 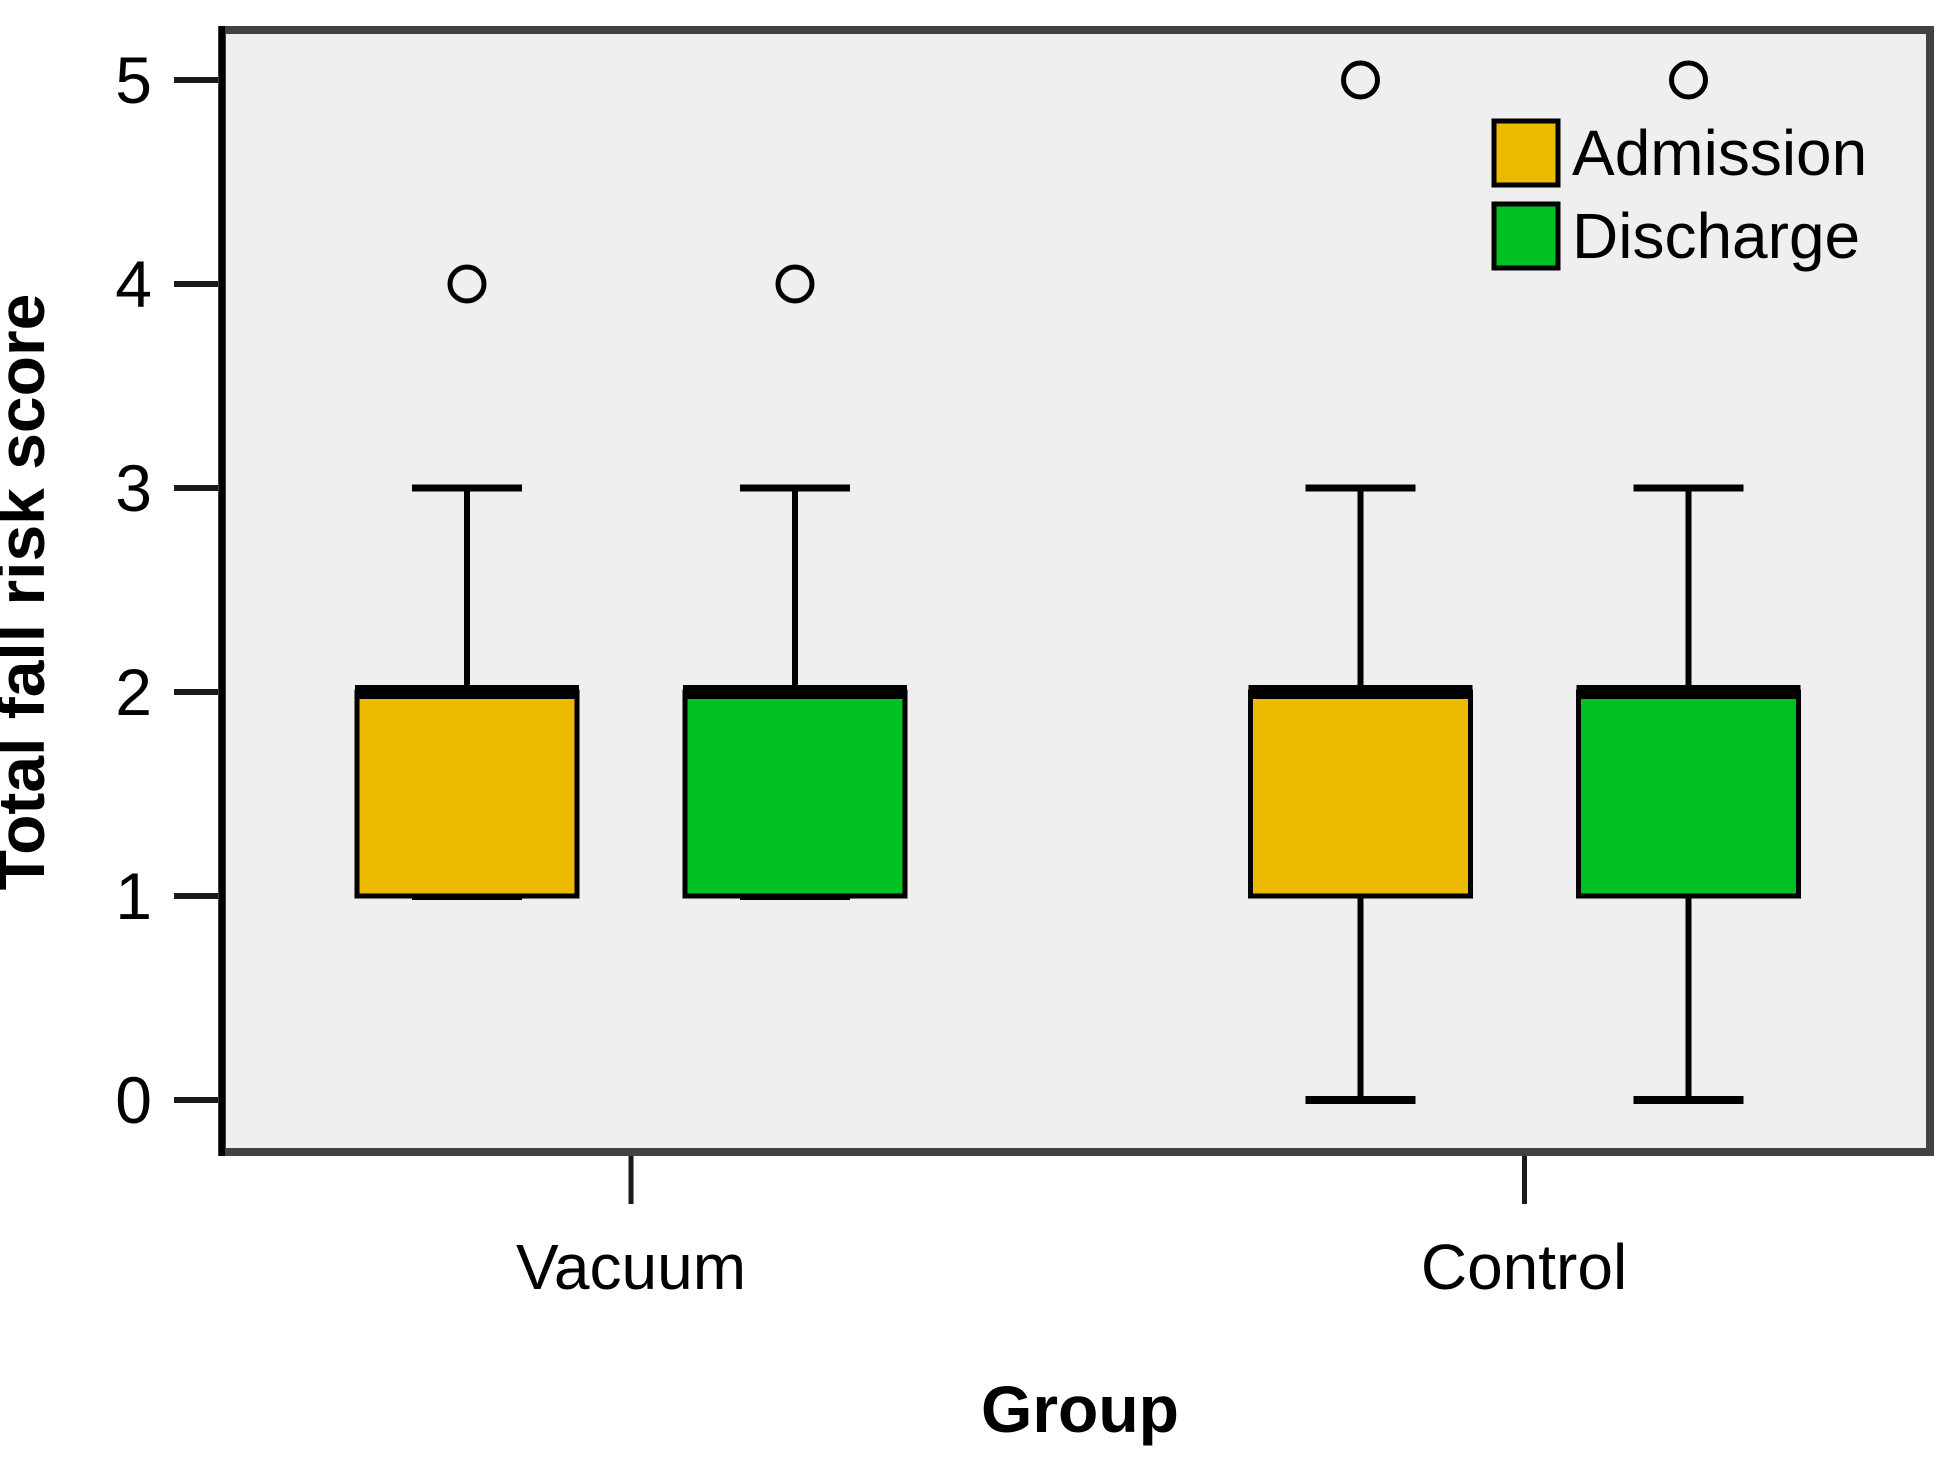 I want to click on legend-label-discharge: Discharge, so click(x=1716, y=236).